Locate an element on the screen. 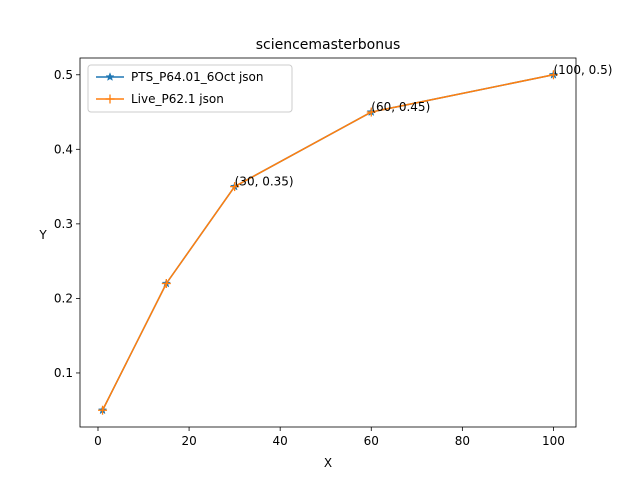 This screenshot has width=640, height=484. legend-item: PTS_P64.01_6Oct json is located at coordinates (180, 77).